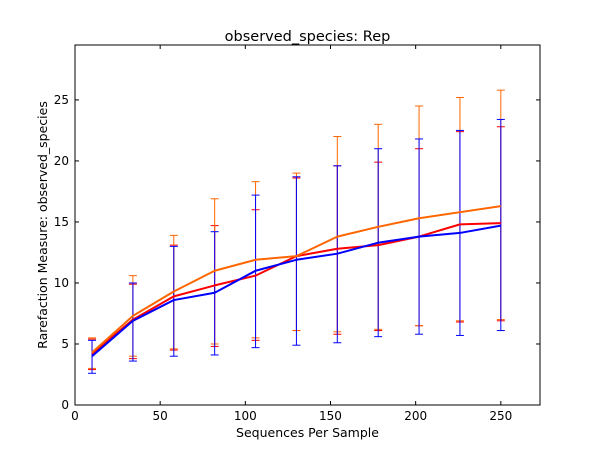 Image resolution: width=600 pixels, height=450 pixels. I want to click on y-axis-title: Rarefaction Measure: observed_species, so click(42, 225).